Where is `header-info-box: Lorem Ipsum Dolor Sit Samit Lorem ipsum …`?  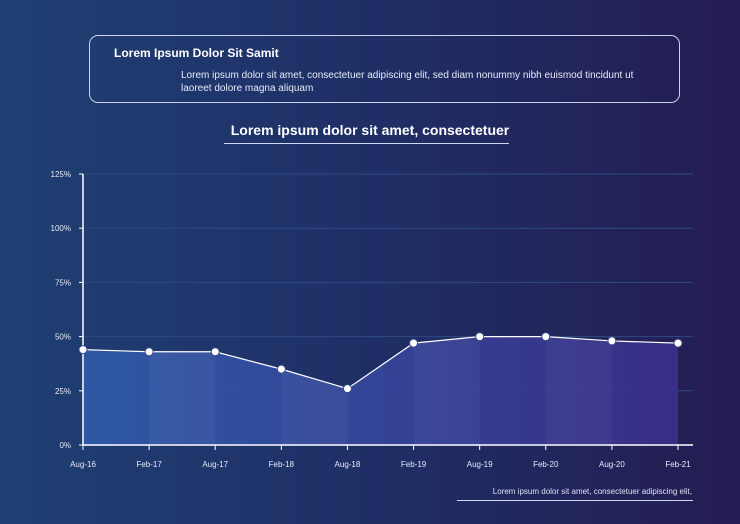 header-info-box: Lorem Ipsum Dolor Sit Samit Lorem ipsum … is located at coordinates (384, 69).